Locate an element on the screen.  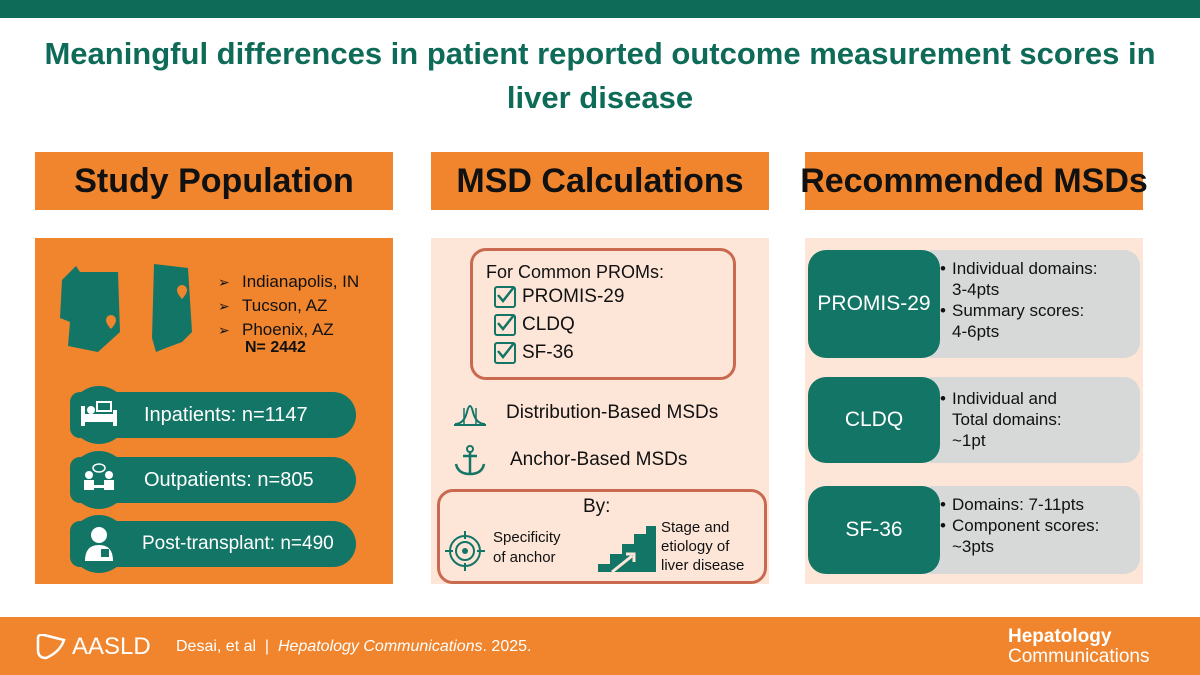
target-icon is located at coordinates (465, 551).